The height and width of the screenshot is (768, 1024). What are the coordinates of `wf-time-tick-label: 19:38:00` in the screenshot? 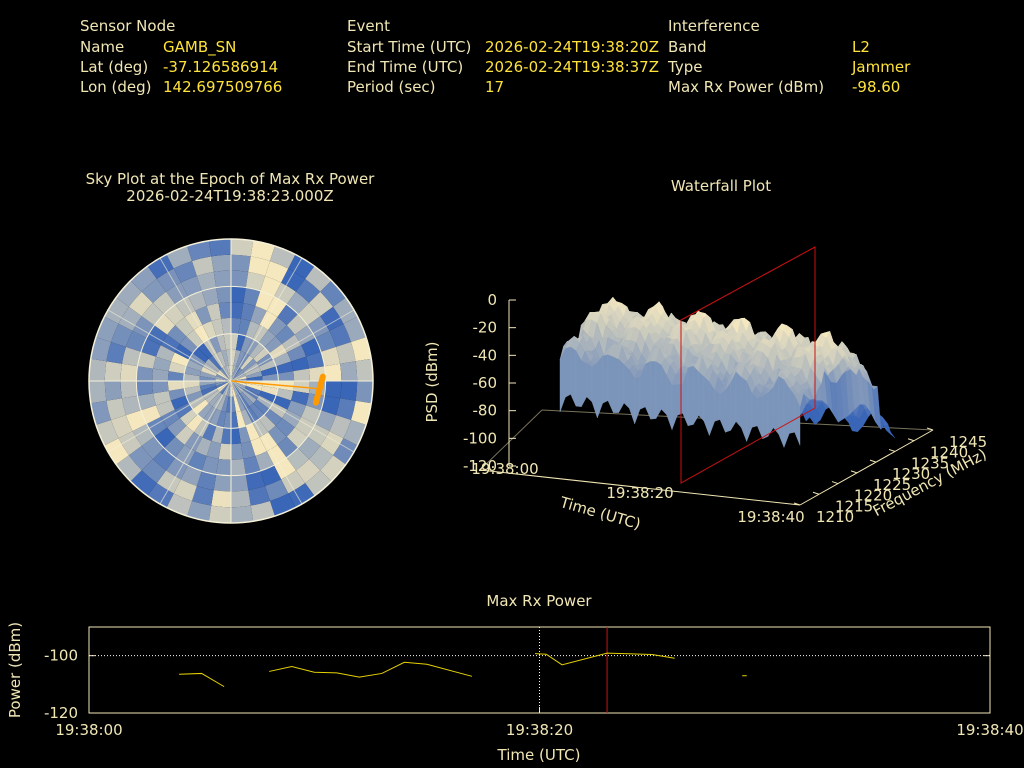 It's located at (504, 469).